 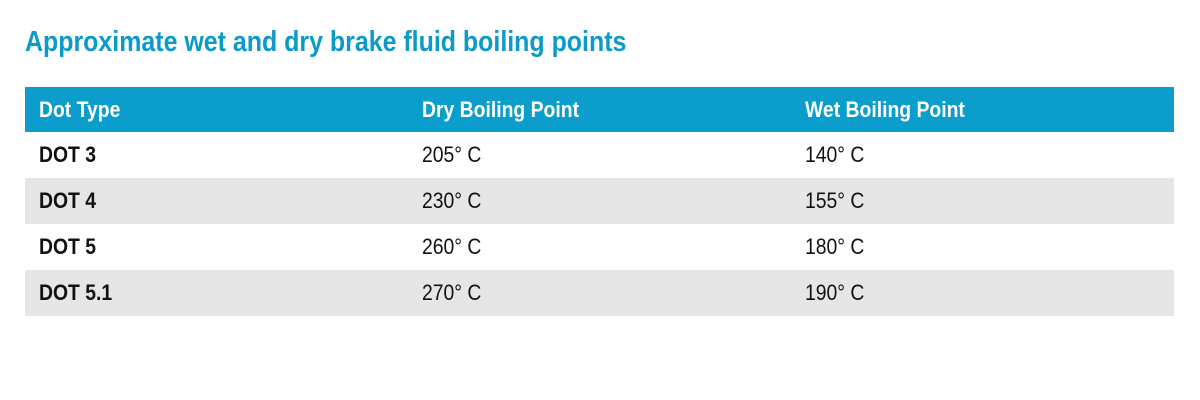 I want to click on cell-text: DOT 5.1, so click(x=76, y=292).